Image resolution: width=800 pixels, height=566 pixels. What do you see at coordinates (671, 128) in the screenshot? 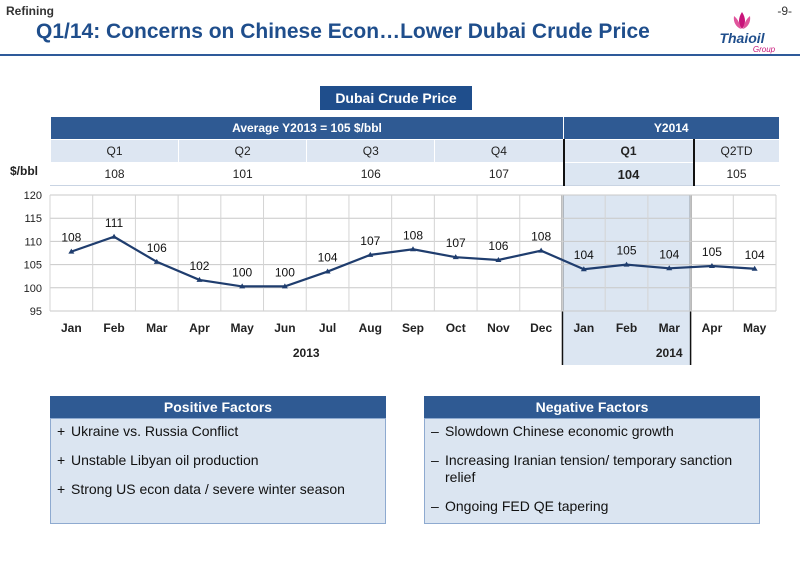
I see `y2014-header: Y2014` at bounding box center [671, 128].